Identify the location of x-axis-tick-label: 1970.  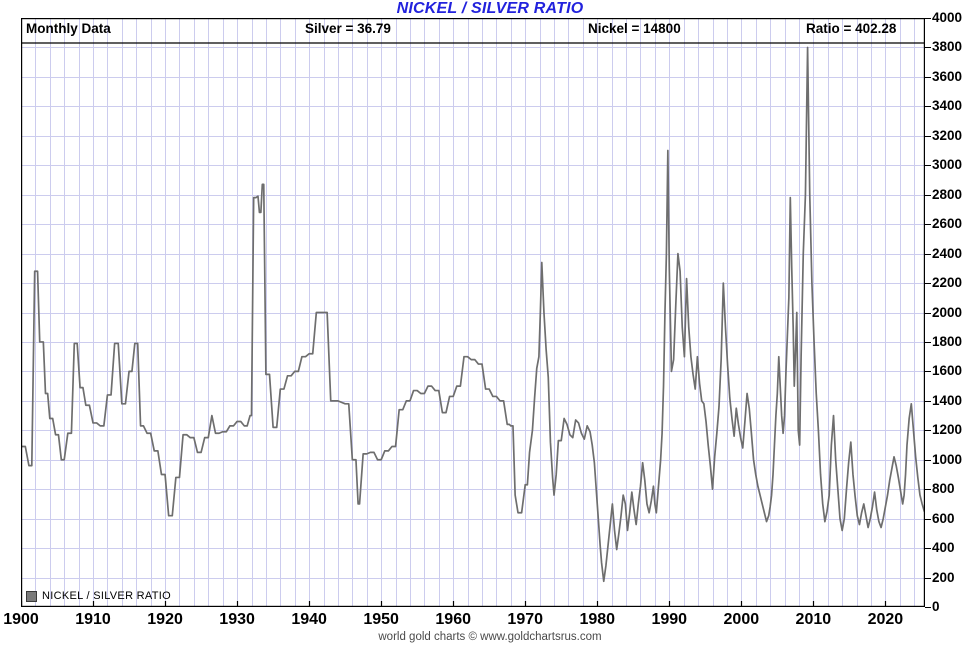
(525, 619).